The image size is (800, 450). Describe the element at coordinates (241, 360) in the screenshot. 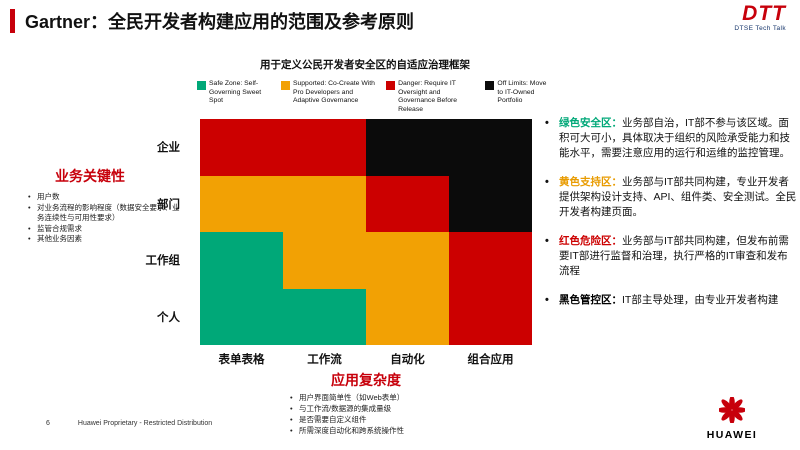

I see `col-label-forms: 表单表格` at that location.